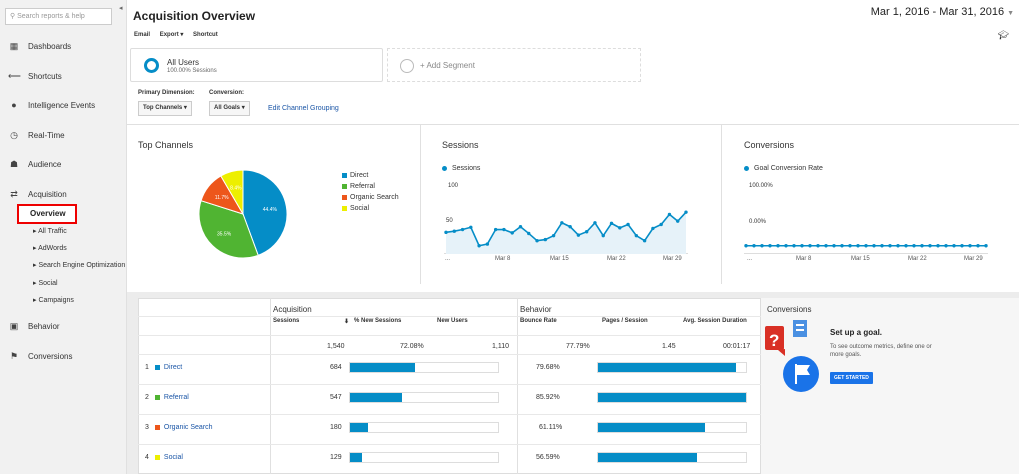 The image size is (1019, 474). Describe the element at coordinates (37, 194) in the screenshot. I see `sidebar-item-acquisition: ⇄ Acquisition` at that location.